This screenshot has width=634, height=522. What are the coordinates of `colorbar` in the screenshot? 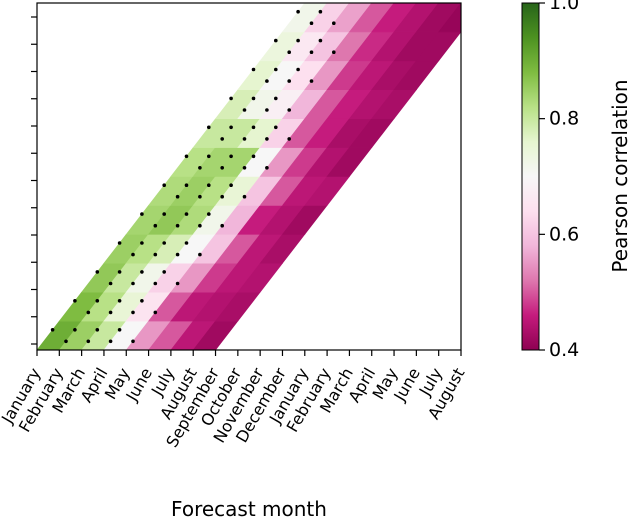 It's located at (530, 176).